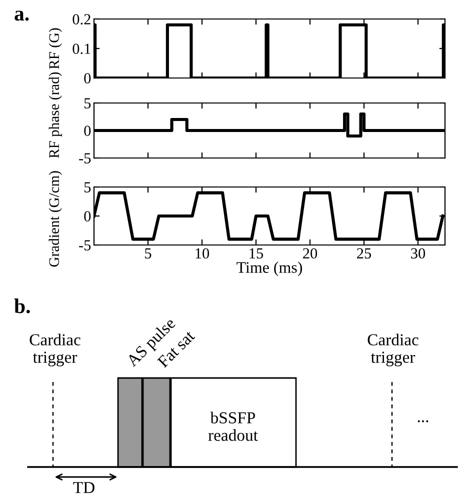 The height and width of the screenshot is (499, 459). I want to click on x-tick-label: 30, so click(418, 253).